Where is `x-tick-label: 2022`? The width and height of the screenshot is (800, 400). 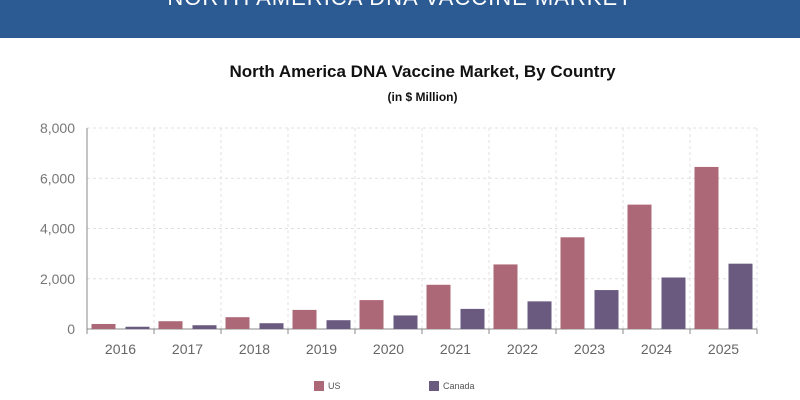
x-tick-label: 2022 is located at coordinates (522, 349).